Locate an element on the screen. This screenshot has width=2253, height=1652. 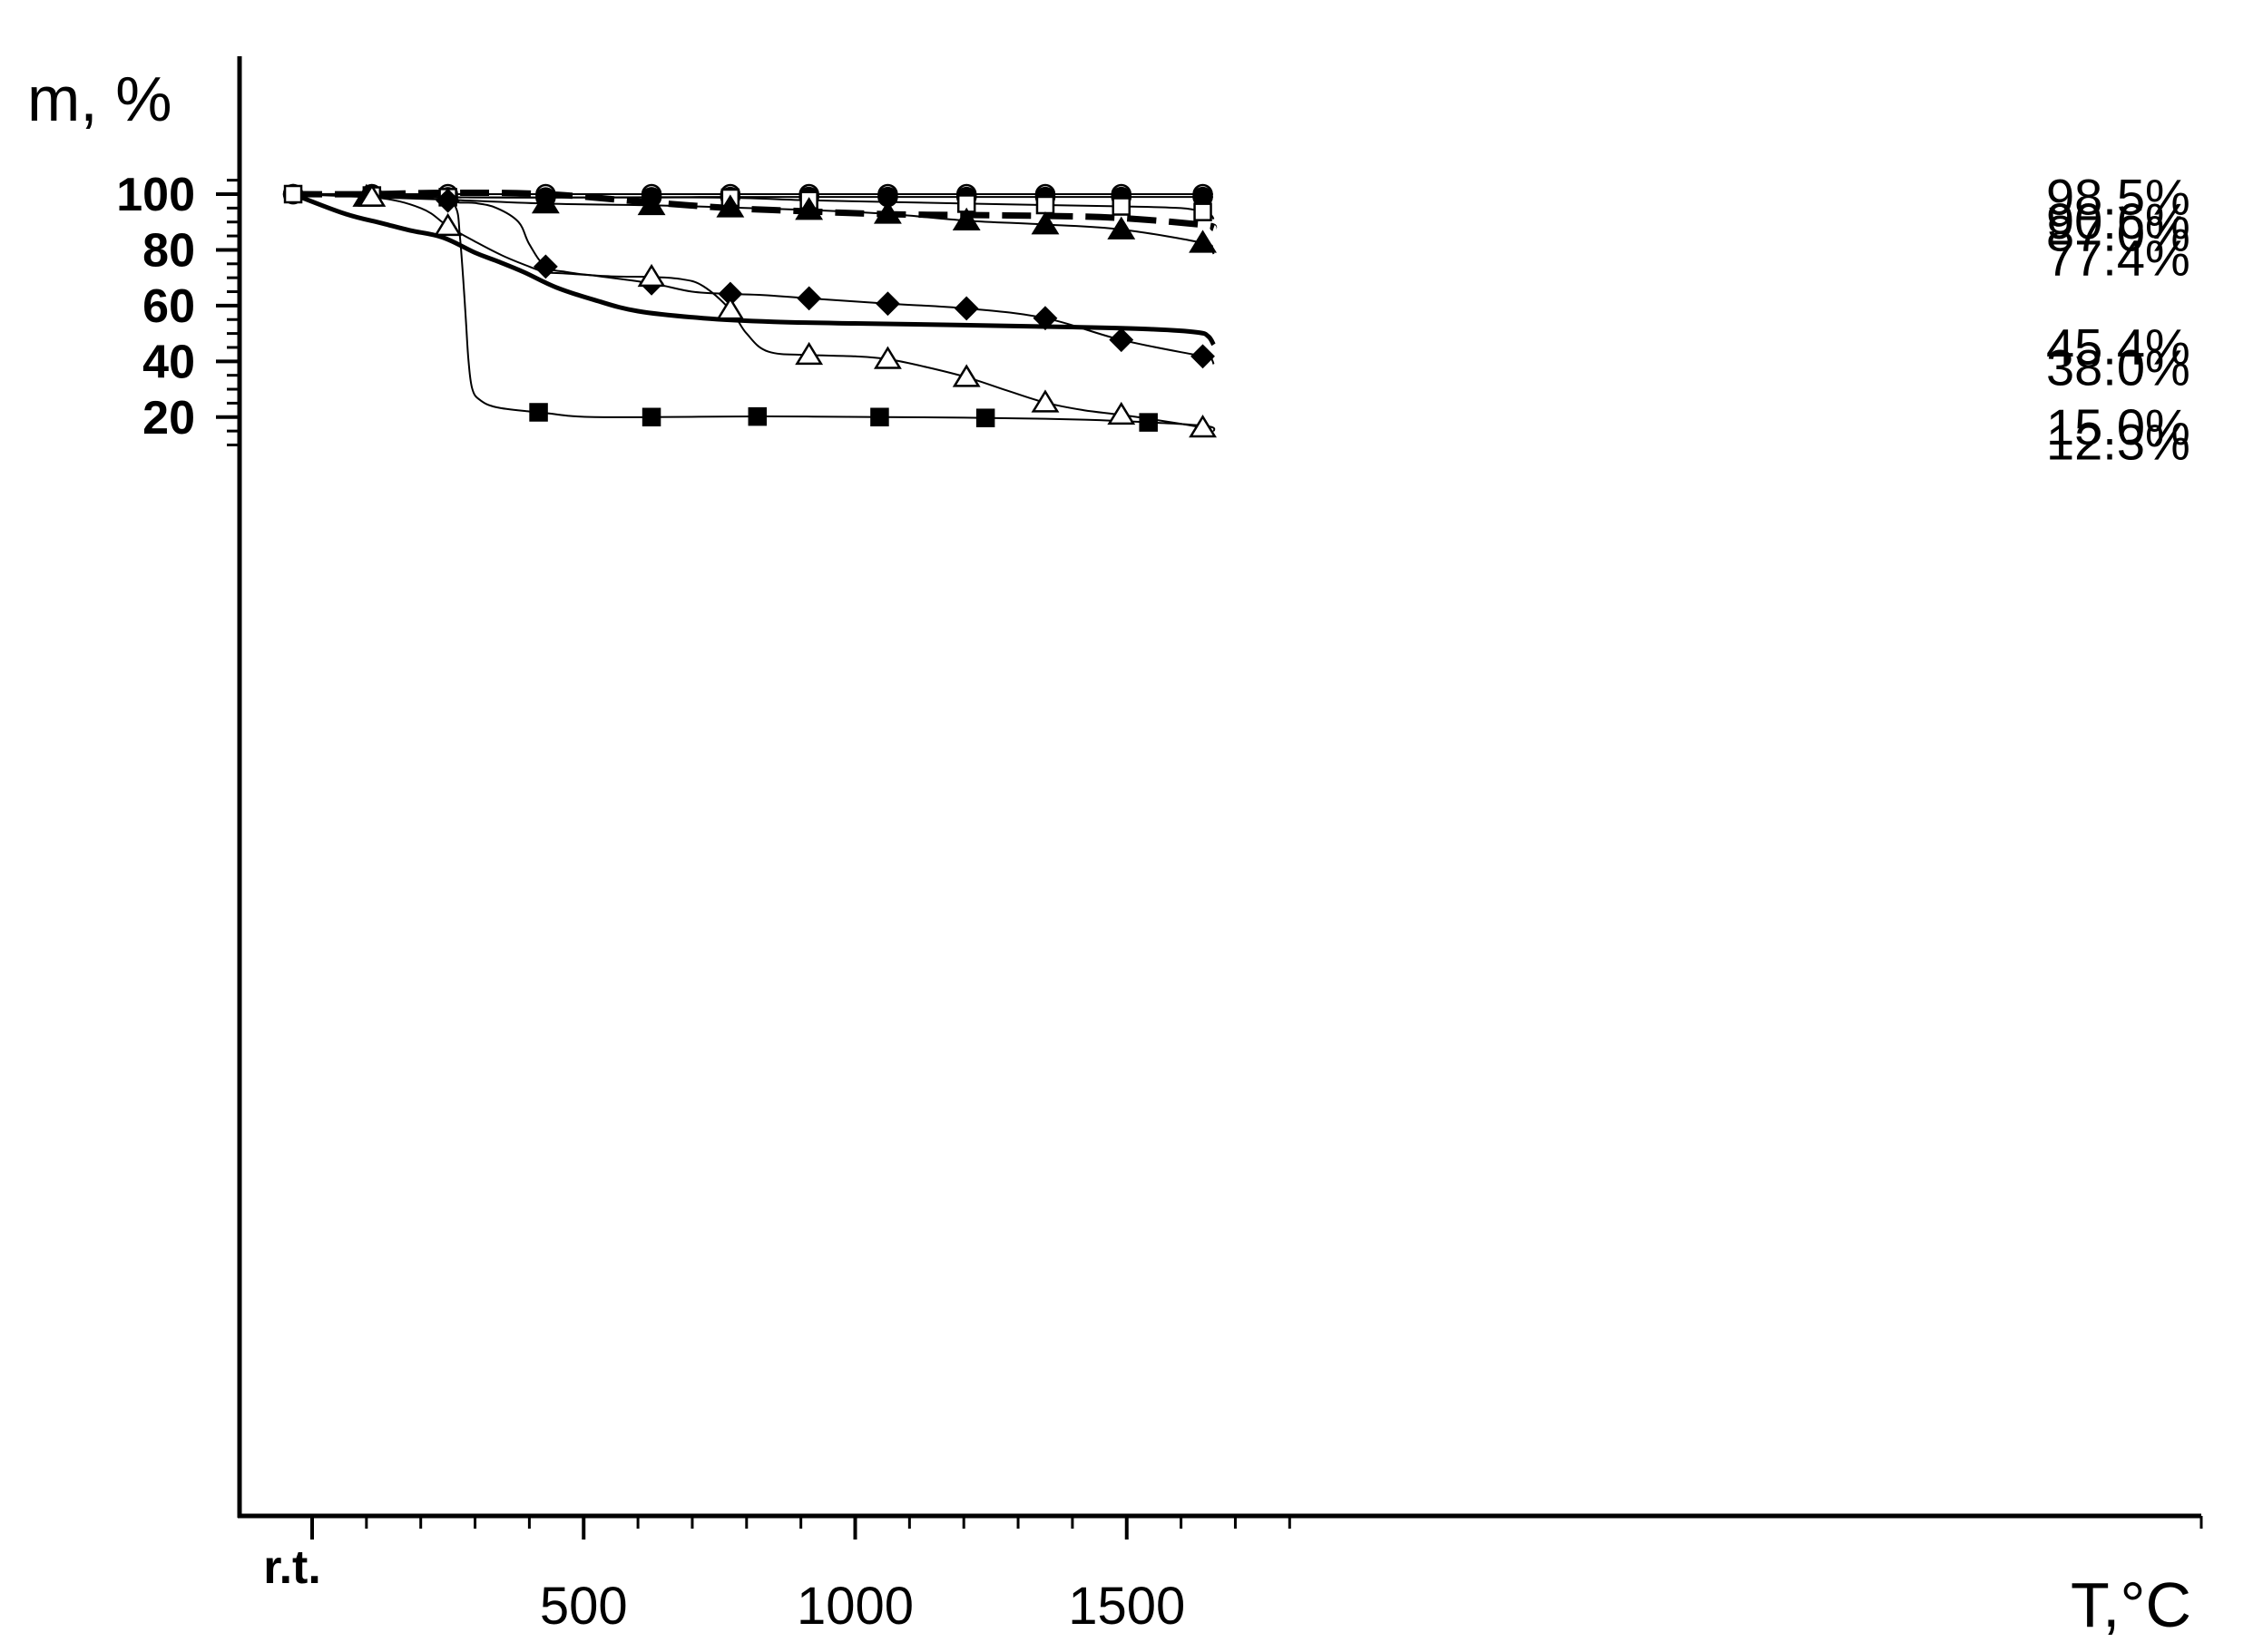
y-tick-label: 20 is located at coordinates (168, 418).